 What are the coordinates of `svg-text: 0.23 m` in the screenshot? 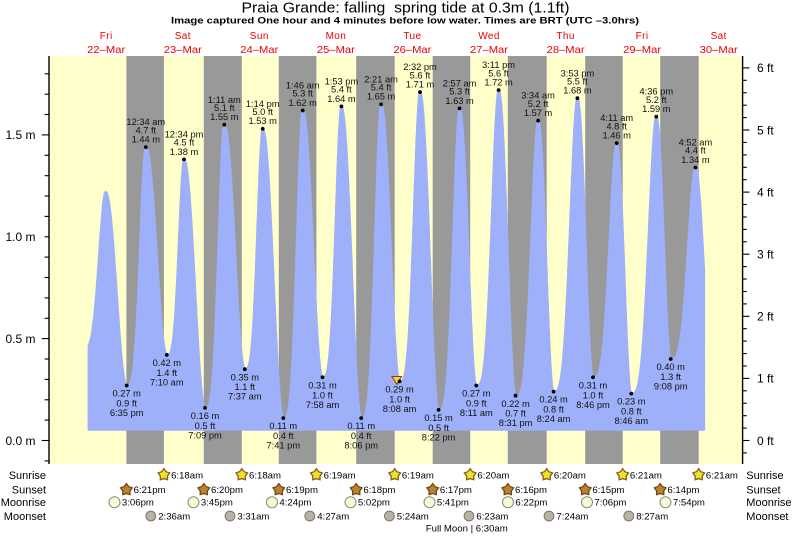 It's located at (631, 402).